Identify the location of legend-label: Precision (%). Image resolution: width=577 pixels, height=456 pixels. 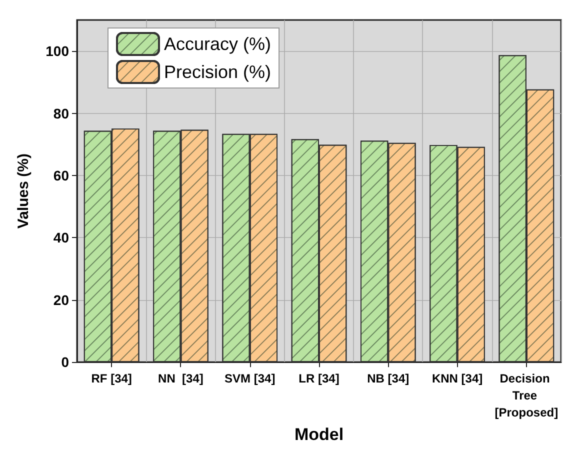
(218, 72).